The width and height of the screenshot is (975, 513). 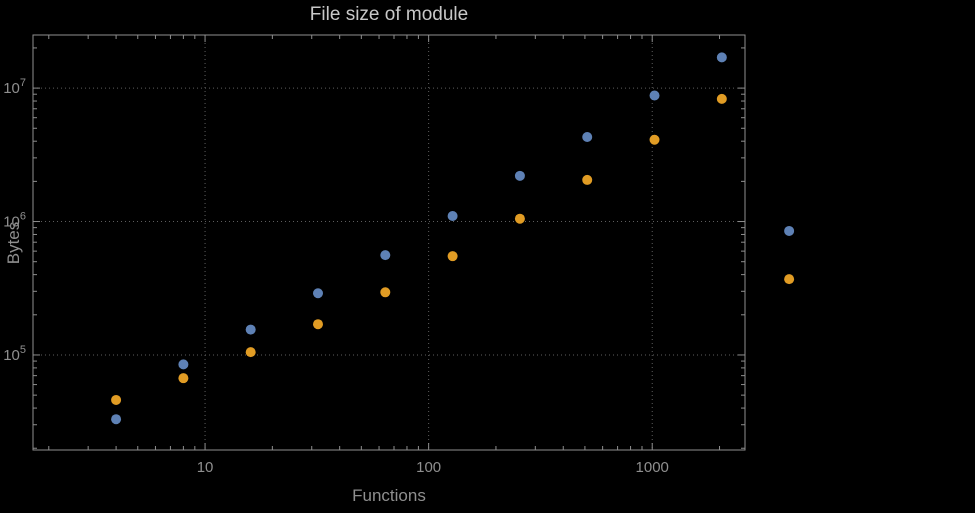 What do you see at coordinates (428, 467) in the screenshot?
I see `x-tick-label: 100` at bounding box center [428, 467].